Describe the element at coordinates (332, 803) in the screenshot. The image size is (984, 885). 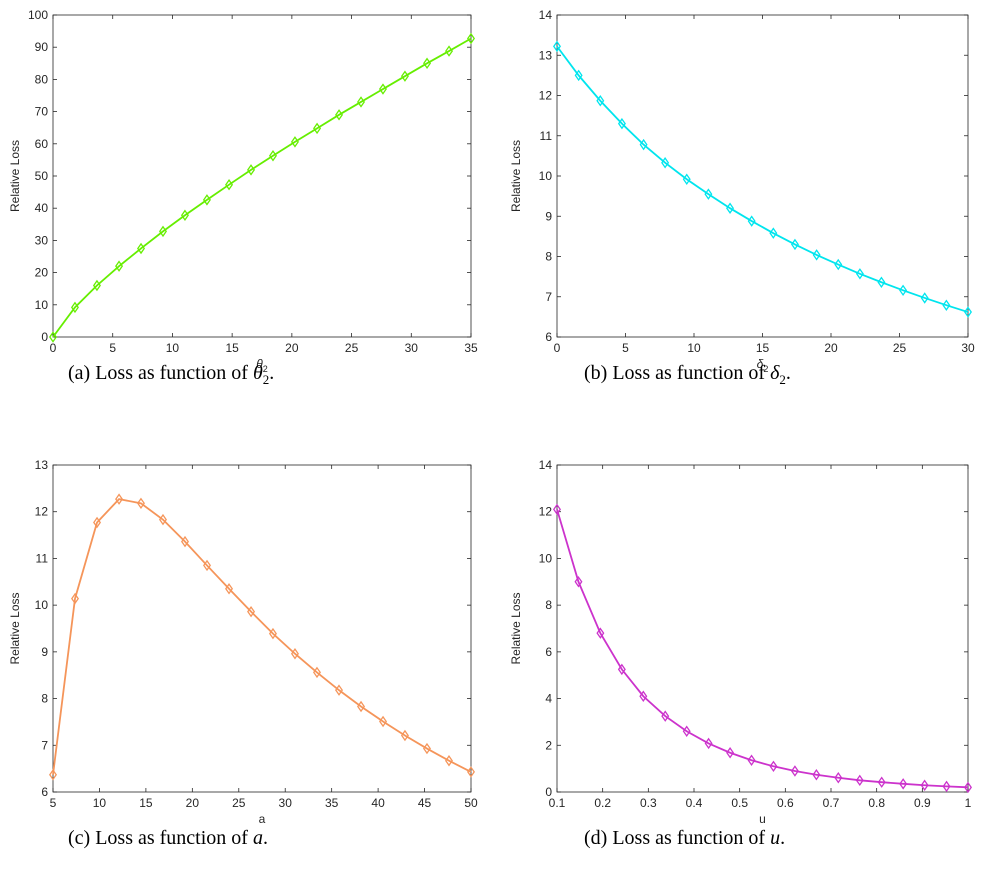
I see `x-tick-label: 35` at that location.